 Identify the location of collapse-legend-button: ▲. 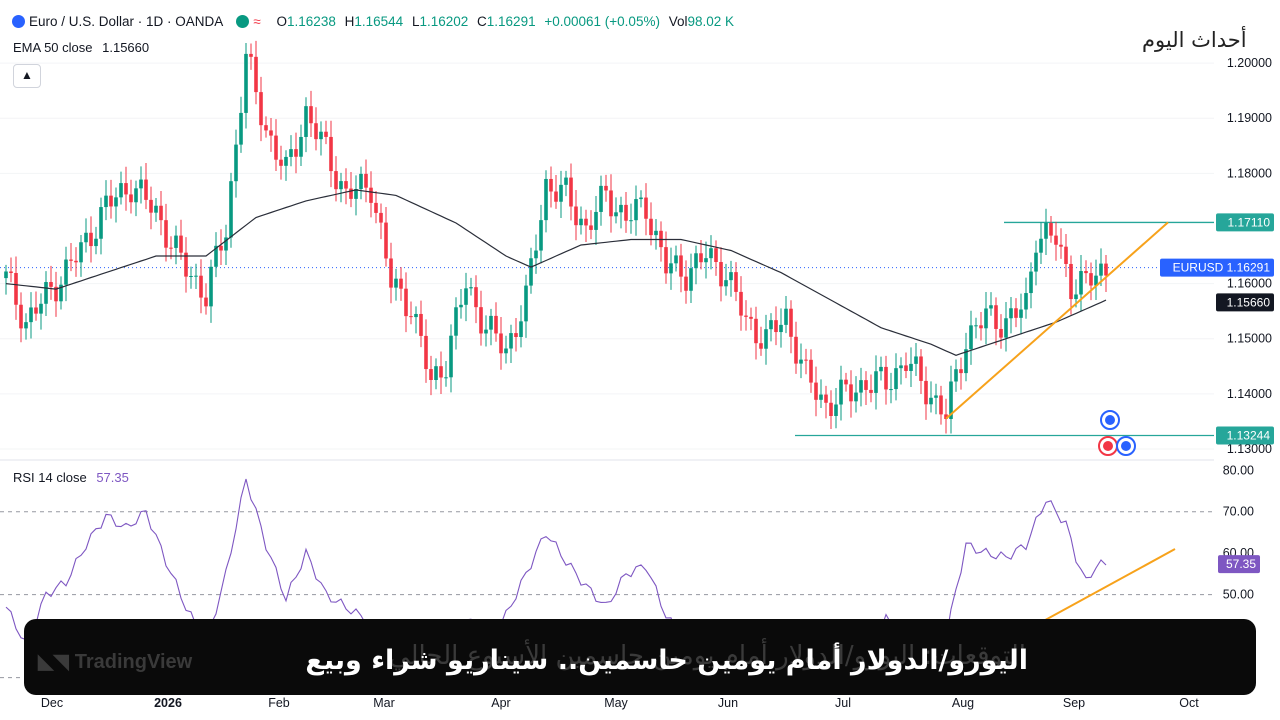
(27, 76).